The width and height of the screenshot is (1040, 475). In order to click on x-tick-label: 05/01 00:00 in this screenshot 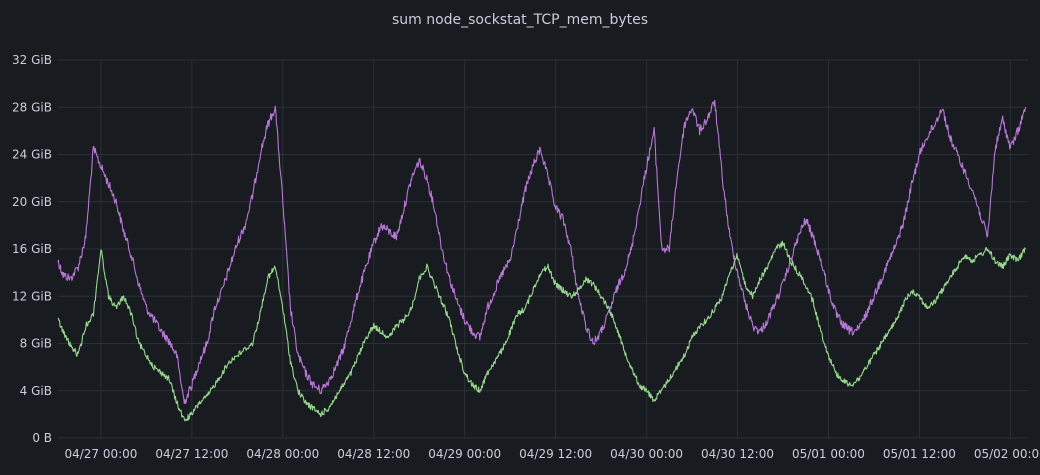, I will do `click(828, 454)`.